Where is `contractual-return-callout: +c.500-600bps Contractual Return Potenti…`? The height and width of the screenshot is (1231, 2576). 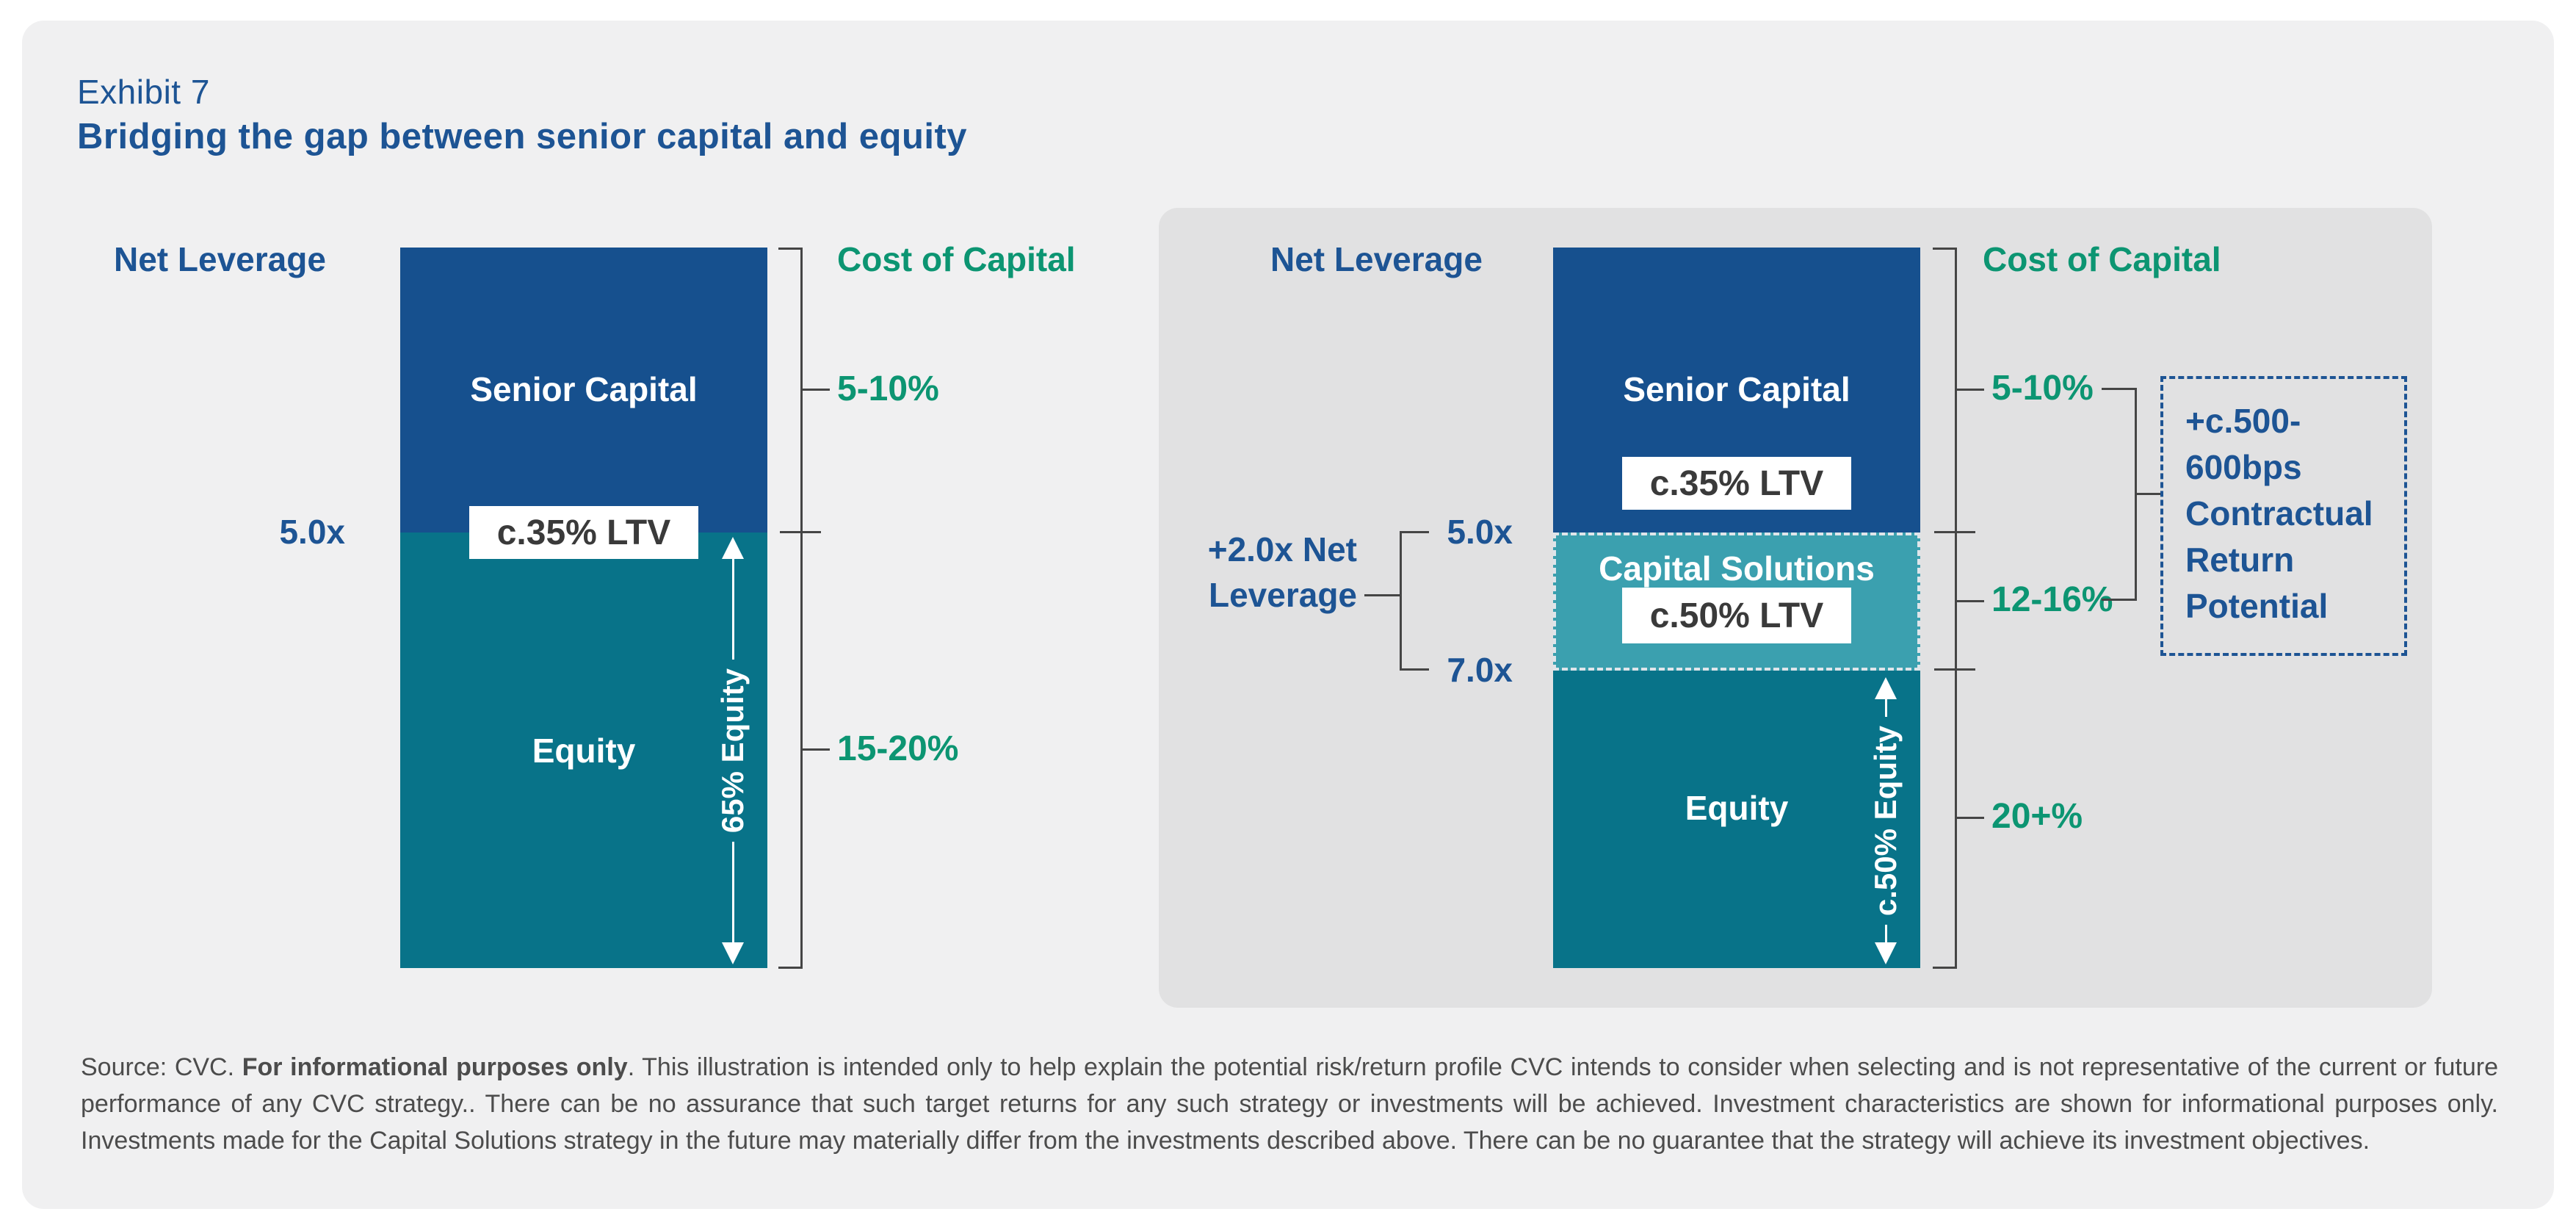
contractual-return-callout: +c.500-600bps Contractual Return Potenti… is located at coordinates (2283, 516).